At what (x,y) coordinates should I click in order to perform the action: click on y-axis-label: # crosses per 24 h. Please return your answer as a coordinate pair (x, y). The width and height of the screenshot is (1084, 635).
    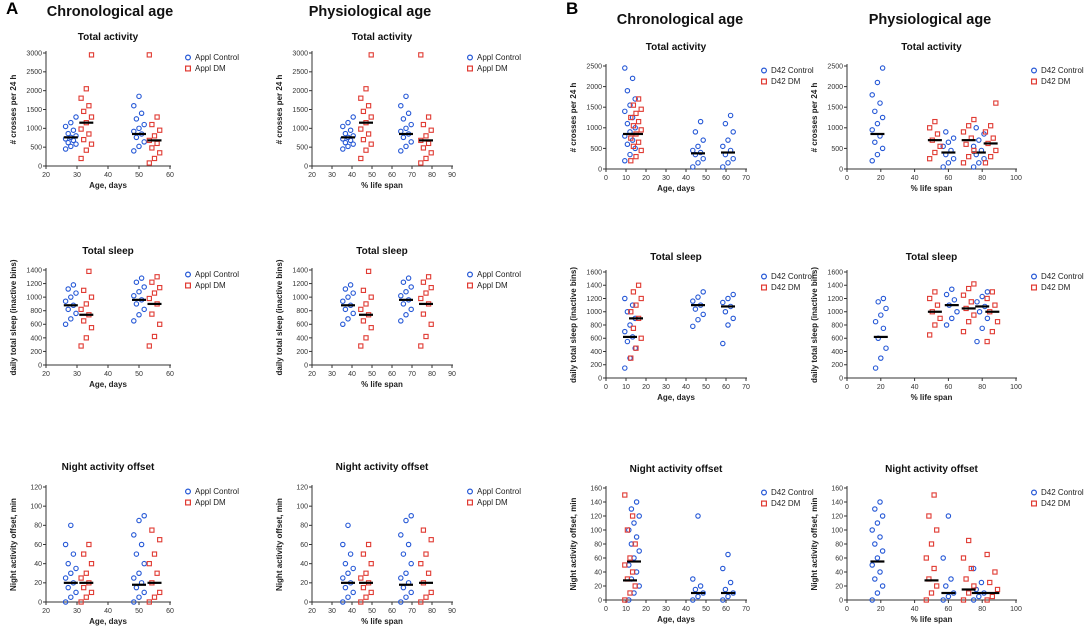
    Looking at the image, I should click on (573, 117).